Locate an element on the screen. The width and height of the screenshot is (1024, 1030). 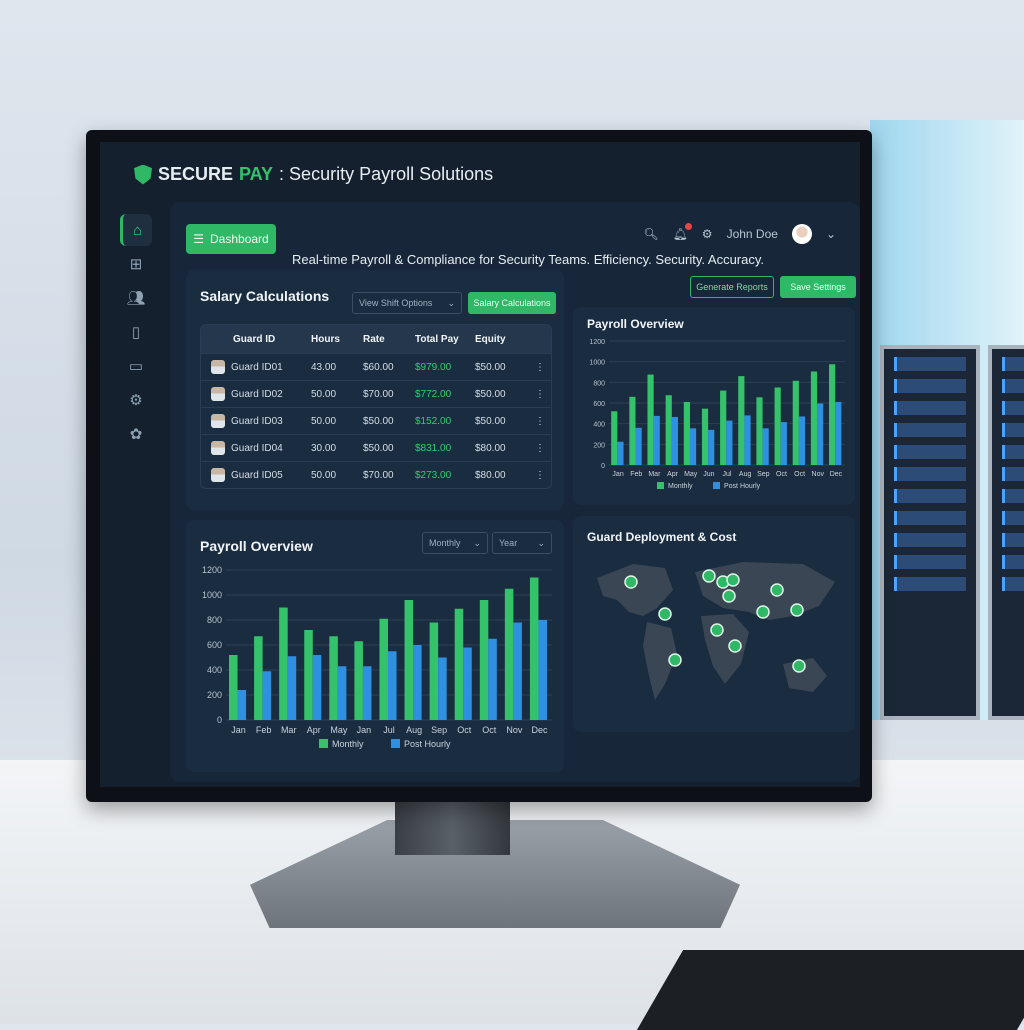
world-map is located at coordinates (714, 624).